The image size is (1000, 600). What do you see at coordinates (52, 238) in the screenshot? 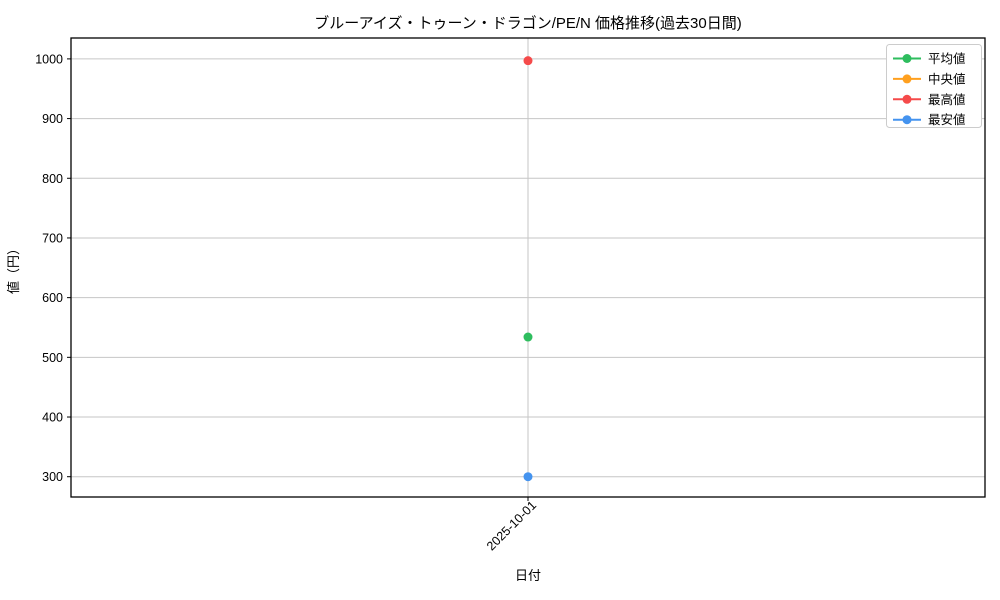
I see `y-tick-label: 700` at bounding box center [52, 238].